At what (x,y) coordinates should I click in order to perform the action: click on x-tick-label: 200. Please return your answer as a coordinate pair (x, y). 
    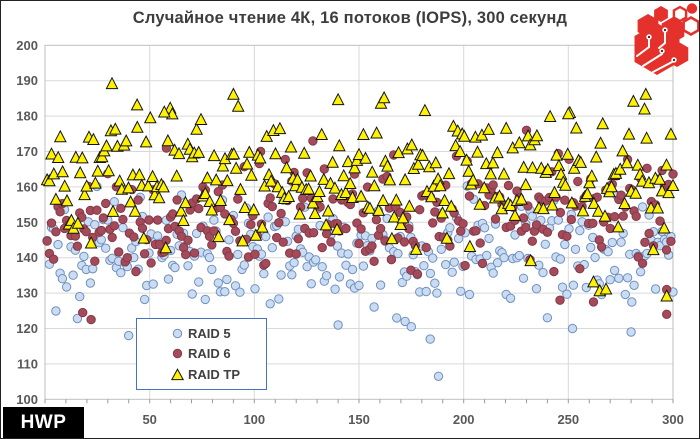
    Looking at the image, I should click on (464, 419).